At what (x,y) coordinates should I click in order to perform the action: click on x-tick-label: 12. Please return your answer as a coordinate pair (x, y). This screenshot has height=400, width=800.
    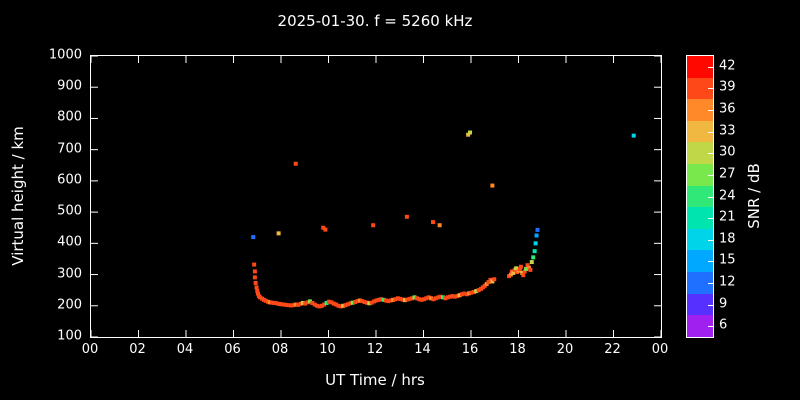
    Looking at the image, I should click on (375, 349).